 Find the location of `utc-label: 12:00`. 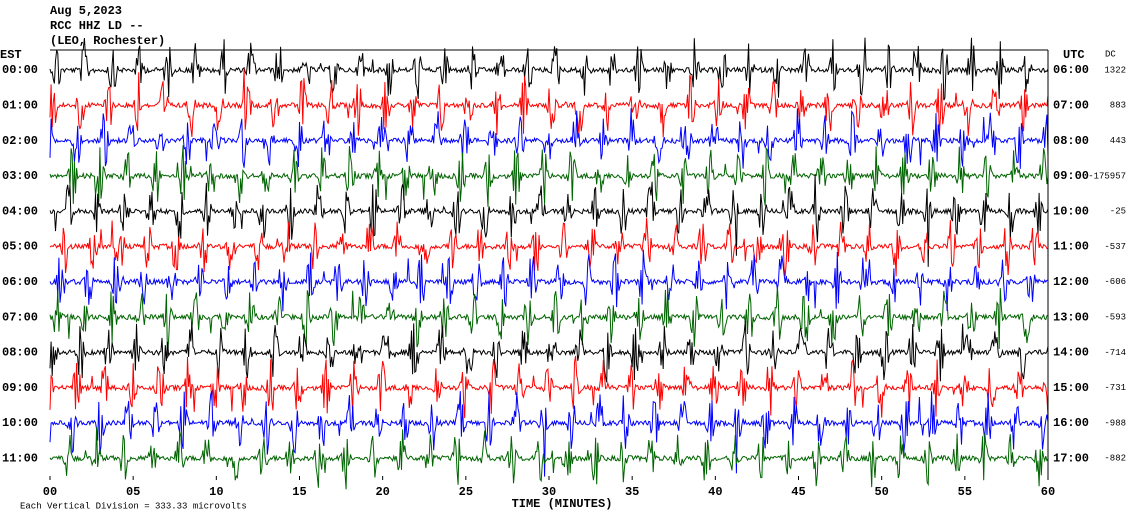

utc-label: 12:00 is located at coordinates (1071, 282).